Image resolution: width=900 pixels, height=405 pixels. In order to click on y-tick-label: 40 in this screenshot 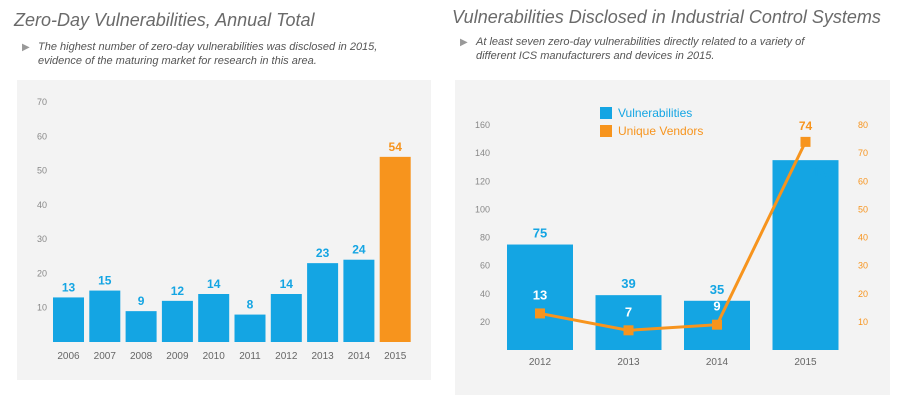, I will do `click(42, 205)`.